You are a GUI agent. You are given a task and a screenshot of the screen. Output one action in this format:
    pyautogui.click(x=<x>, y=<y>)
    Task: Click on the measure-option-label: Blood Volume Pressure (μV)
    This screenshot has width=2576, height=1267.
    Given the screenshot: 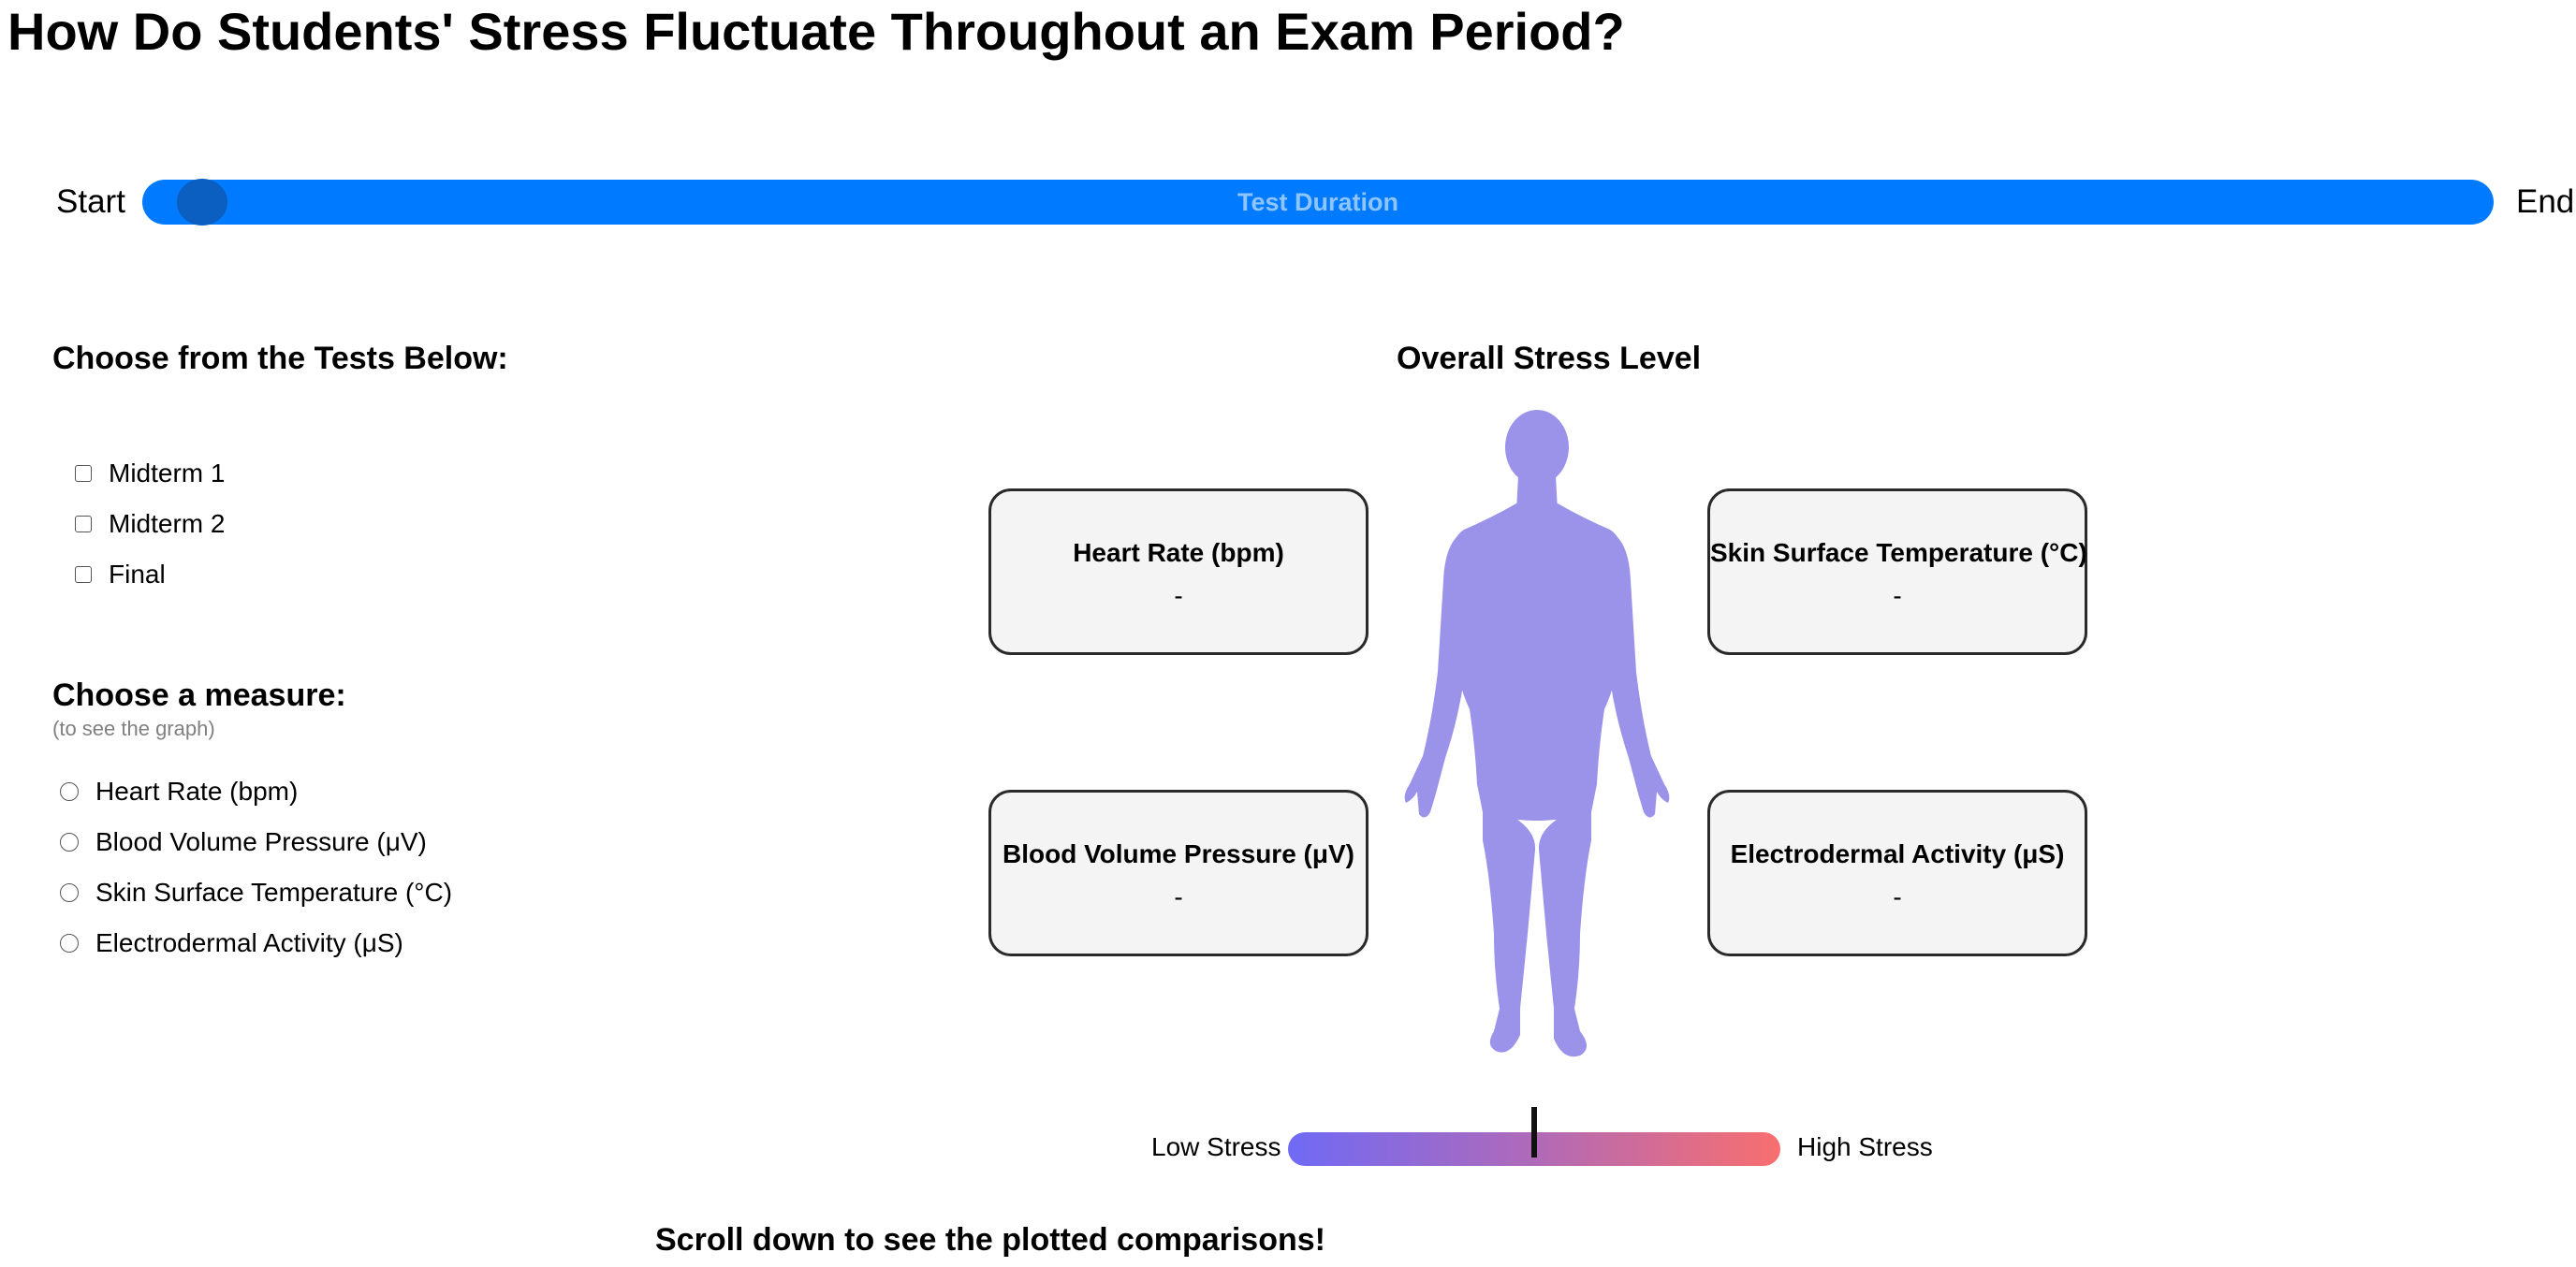 What is the action you would take?
    pyautogui.click(x=261, y=841)
    